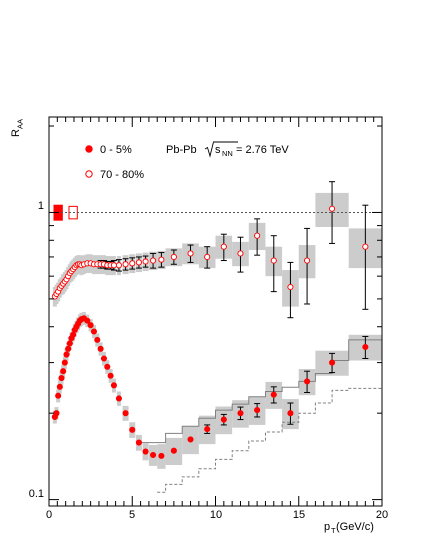 The width and height of the screenshot is (425, 550). What do you see at coordinates (16, 133) in the screenshot?
I see `y-axis-title-main: R` at bounding box center [16, 133].